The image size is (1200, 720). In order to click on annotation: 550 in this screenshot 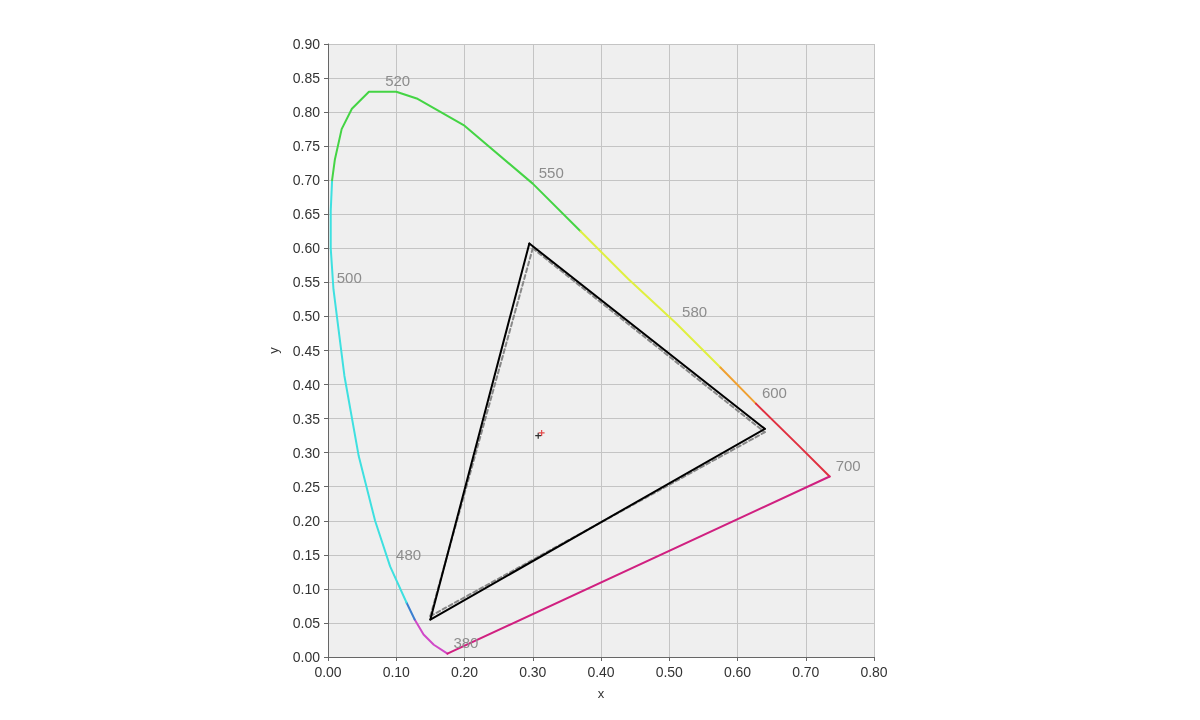, I will do `click(551, 172)`.